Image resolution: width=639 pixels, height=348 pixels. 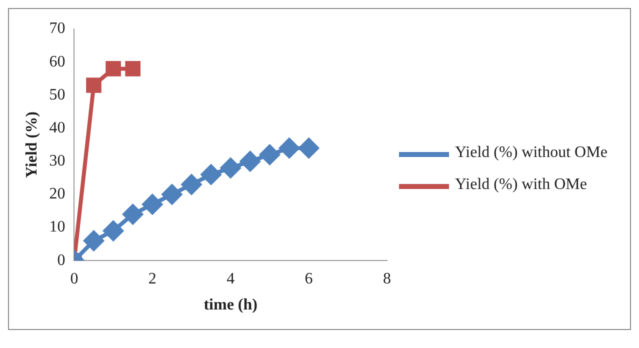 What do you see at coordinates (230, 279) in the screenshot?
I see `x-tick-label: 4` at bounding box center [230, 279].